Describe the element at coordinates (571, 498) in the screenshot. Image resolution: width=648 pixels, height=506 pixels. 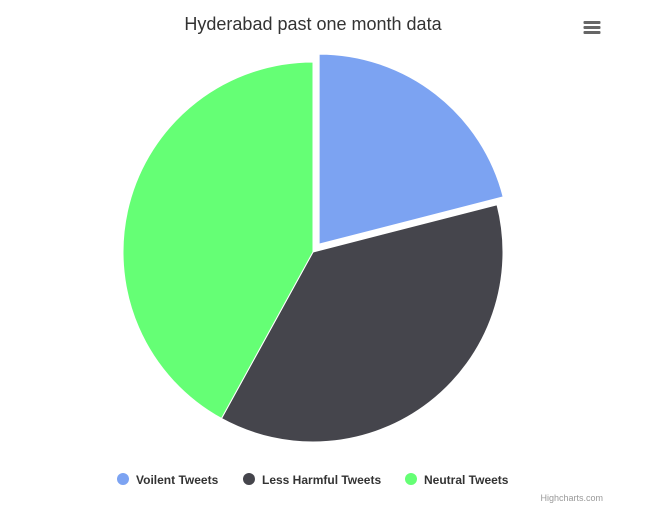
I see `credits-link: Highcharts.com` at that location.